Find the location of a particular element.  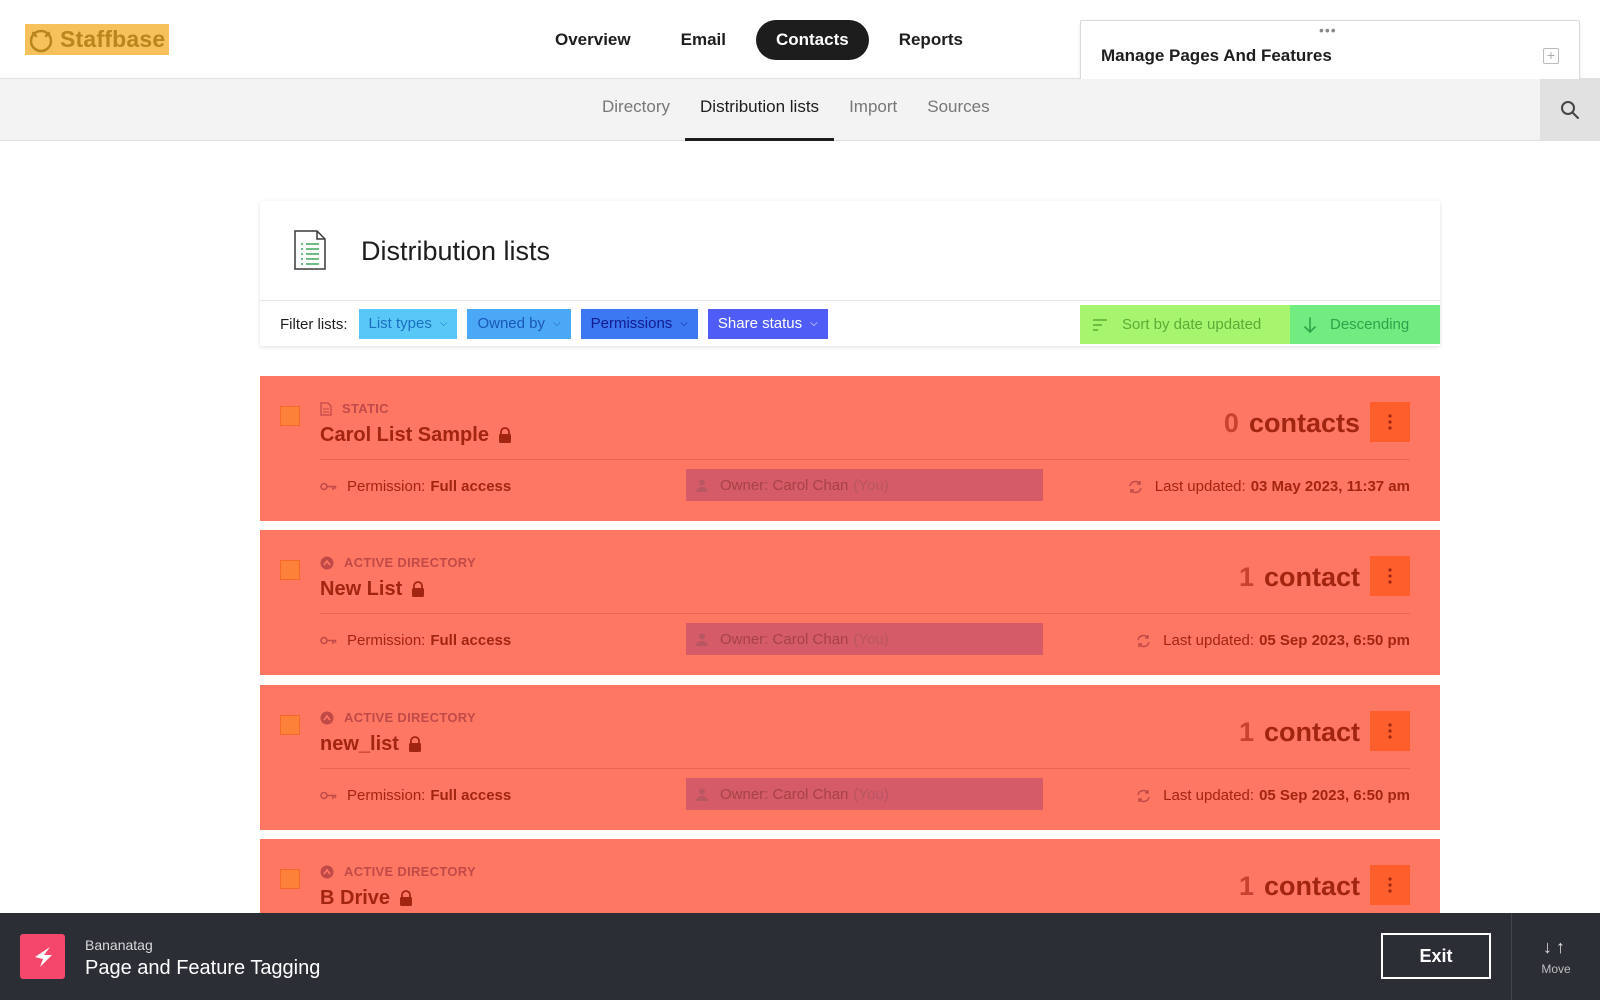

arrow-down-icon is located at coordinates (1310, 324).